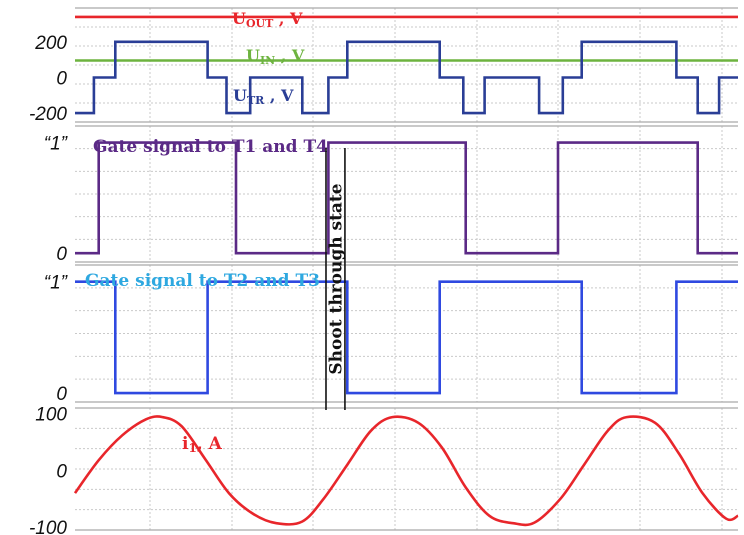 This screenshot has height=535, width=744. Describe the element at coordinates (210, 147) in the screenshot. I see `panel-title: Gate signal to T1 and T4` at that location.